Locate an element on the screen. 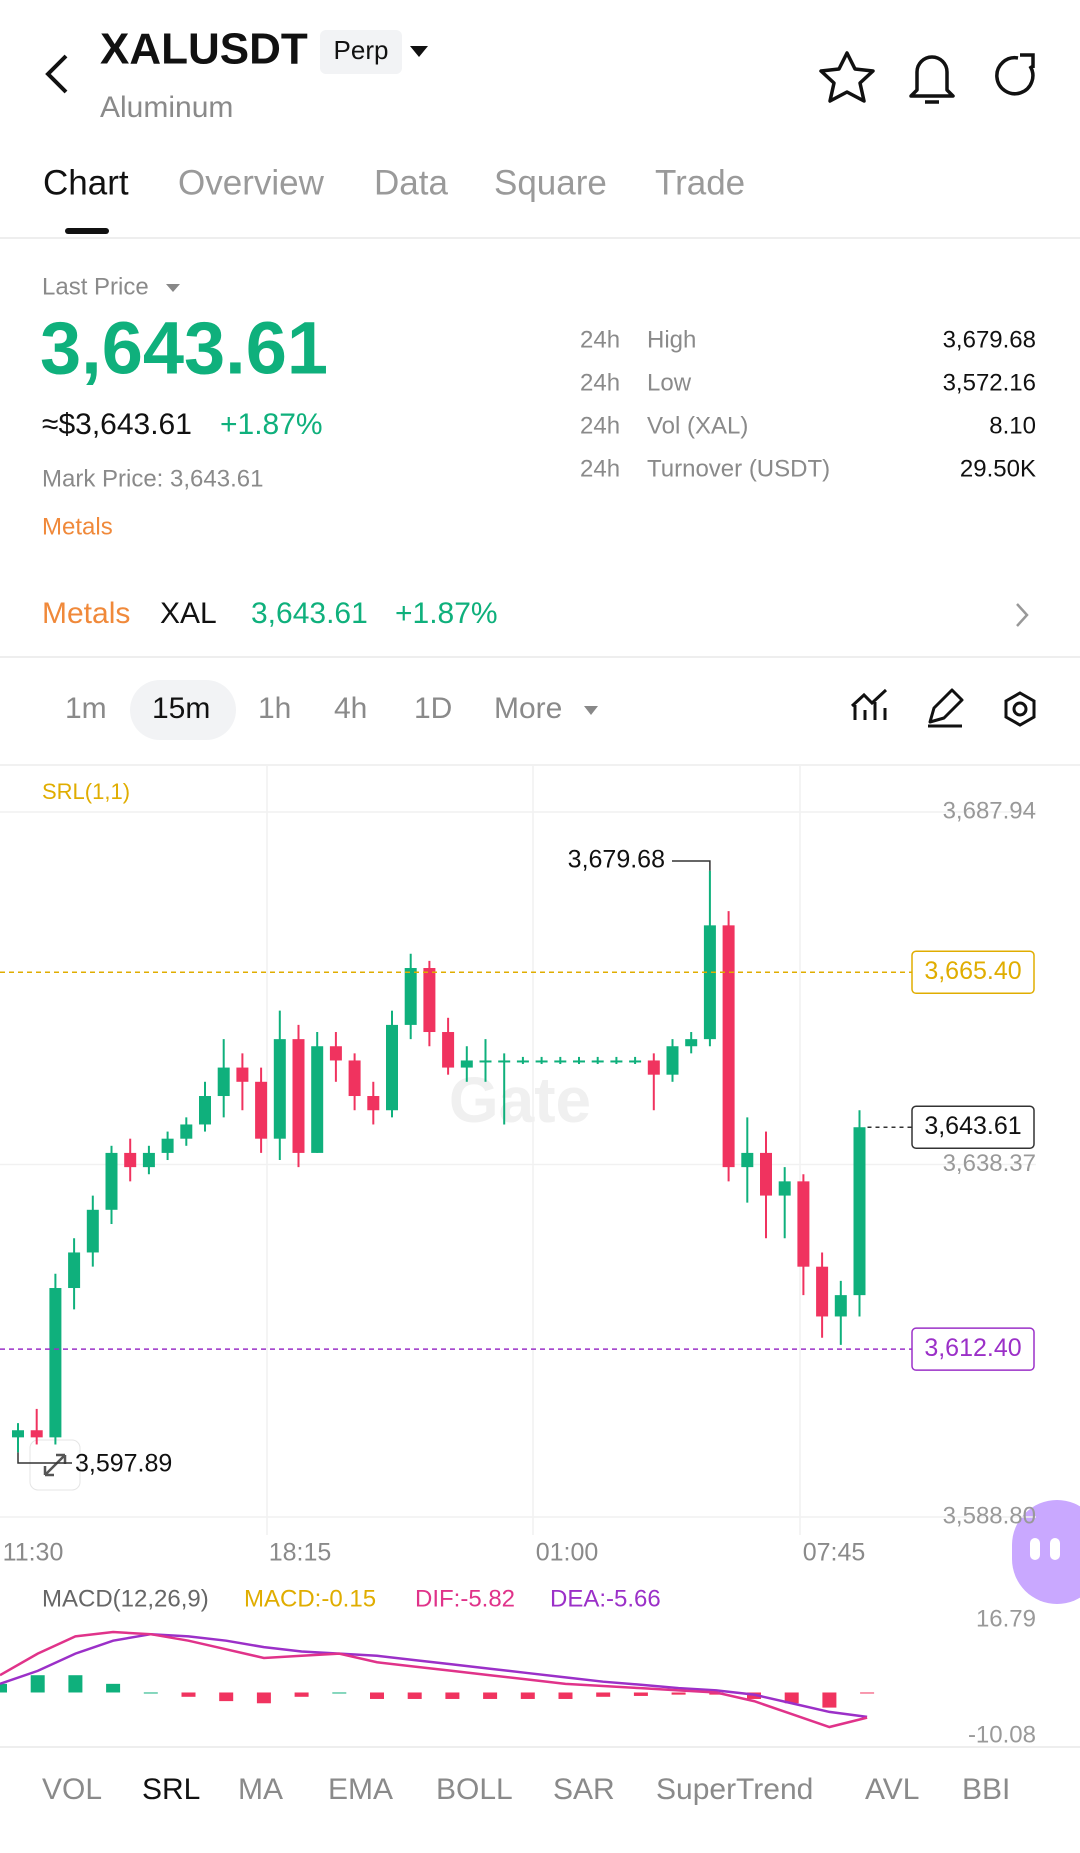  interval: 1D is located at coordinates (433, 708).